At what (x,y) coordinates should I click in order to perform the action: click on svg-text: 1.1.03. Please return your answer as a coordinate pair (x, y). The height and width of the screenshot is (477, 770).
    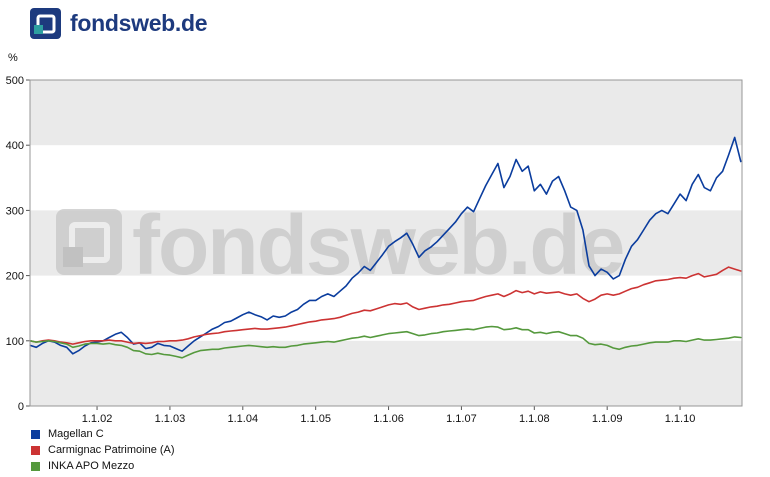
    Looking at the image, I should click on (170, 419).